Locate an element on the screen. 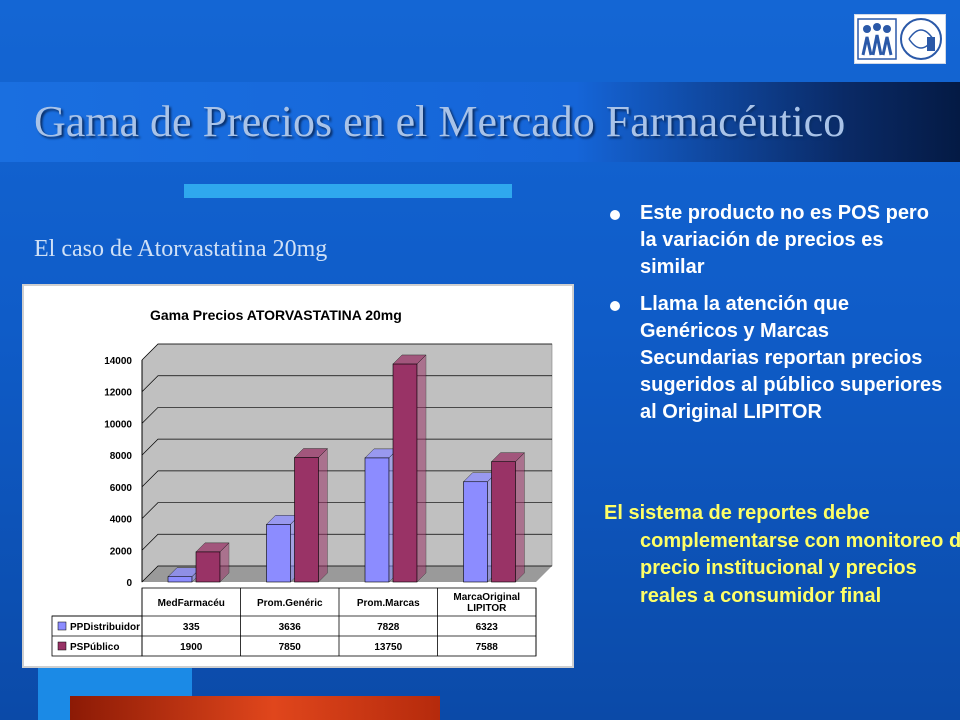 Image resolution: width=960 pixels, height=720 pixels. title-band is located at coordinates (480, 122).